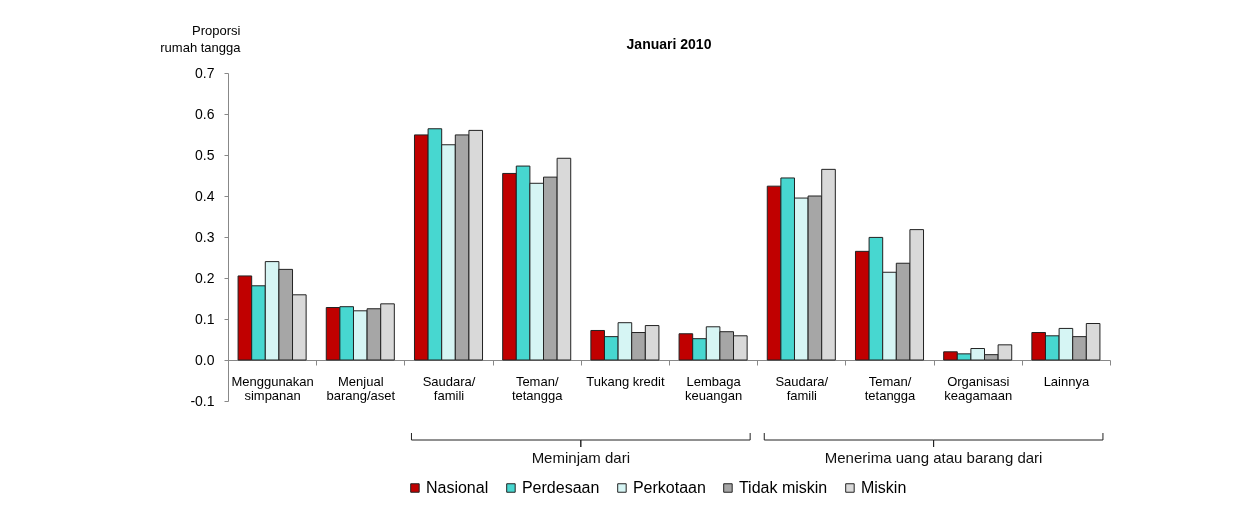 Image resolution: width=1242 pixels, height=508 pixels. Describe the element at coordinates (669, 487) in the screenshot. I see `legend-label: Perkotaan` at that location.